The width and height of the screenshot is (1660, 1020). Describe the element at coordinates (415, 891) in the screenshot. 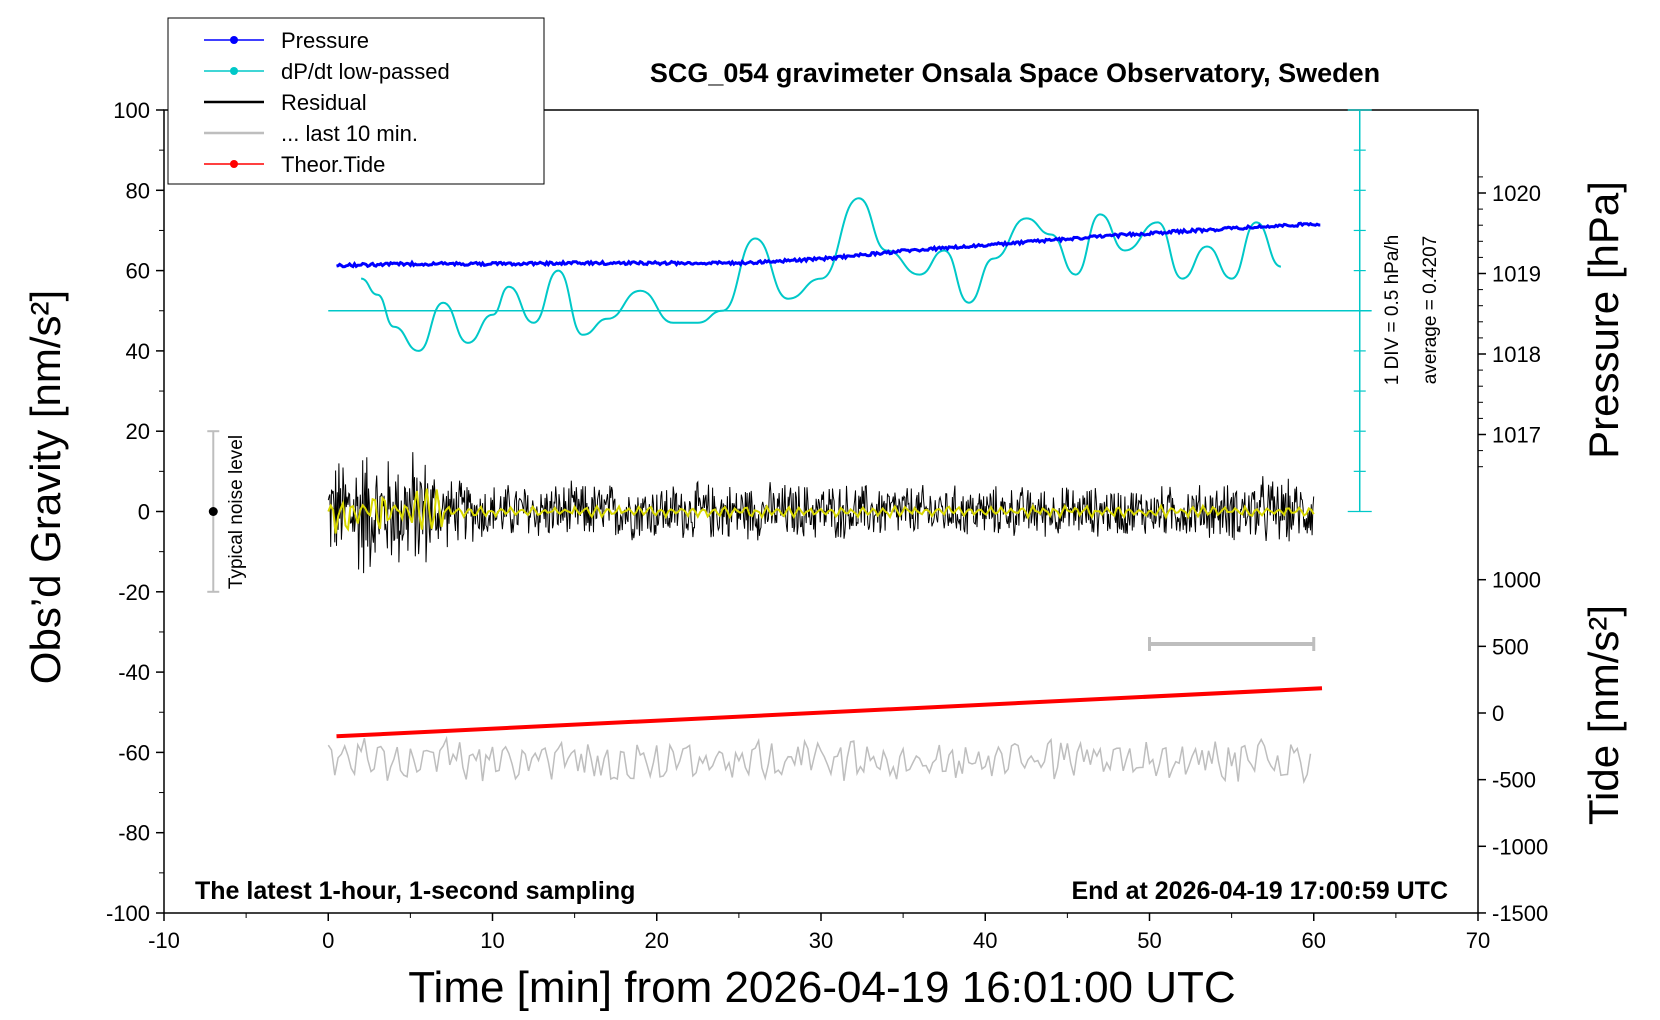

I see `bottom-left-note: The latest 1-hour, 1-second sampling` at that location.